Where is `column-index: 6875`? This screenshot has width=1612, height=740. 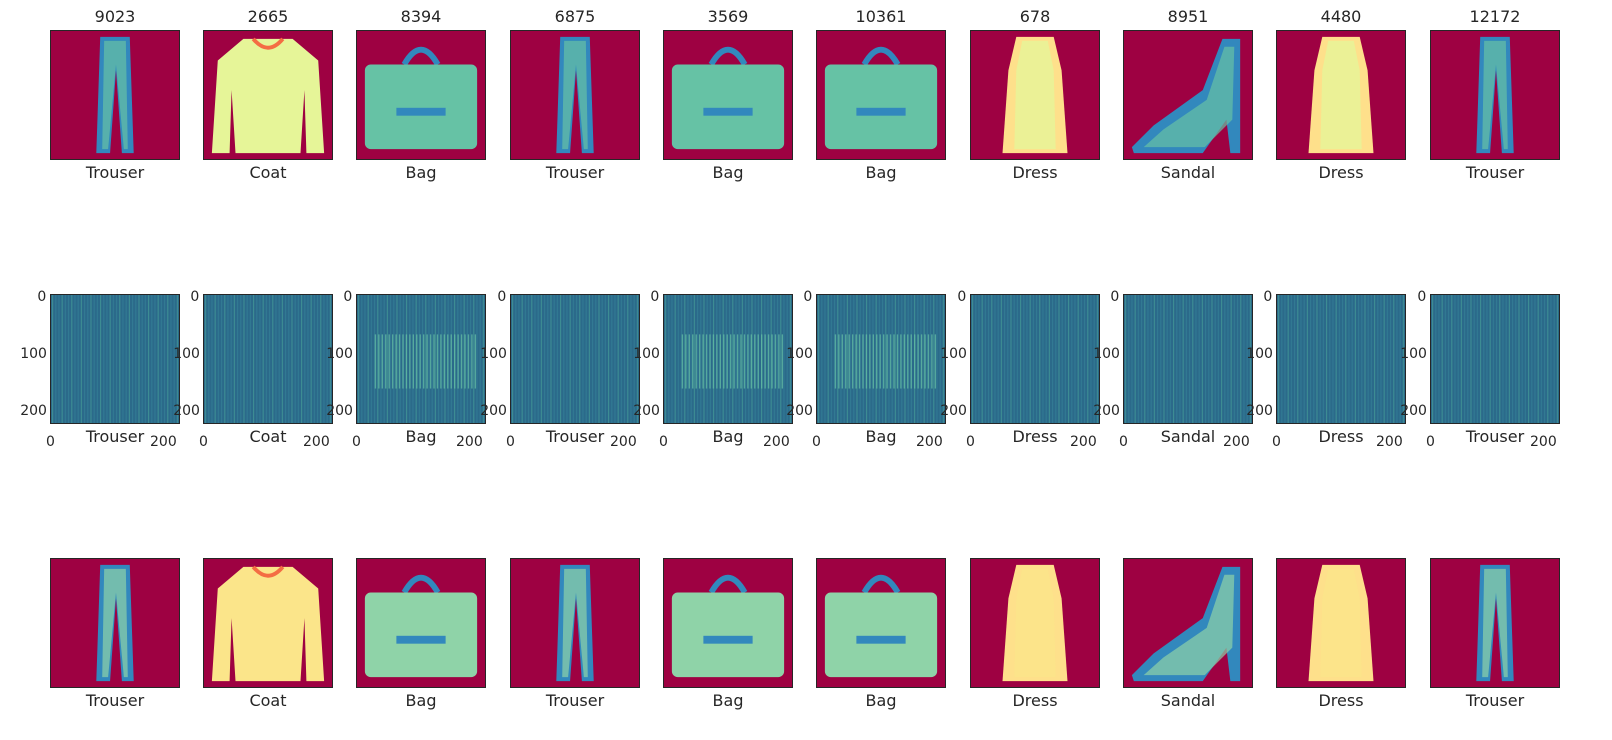
column-index: 6875 is located at coordinates (575, 16).